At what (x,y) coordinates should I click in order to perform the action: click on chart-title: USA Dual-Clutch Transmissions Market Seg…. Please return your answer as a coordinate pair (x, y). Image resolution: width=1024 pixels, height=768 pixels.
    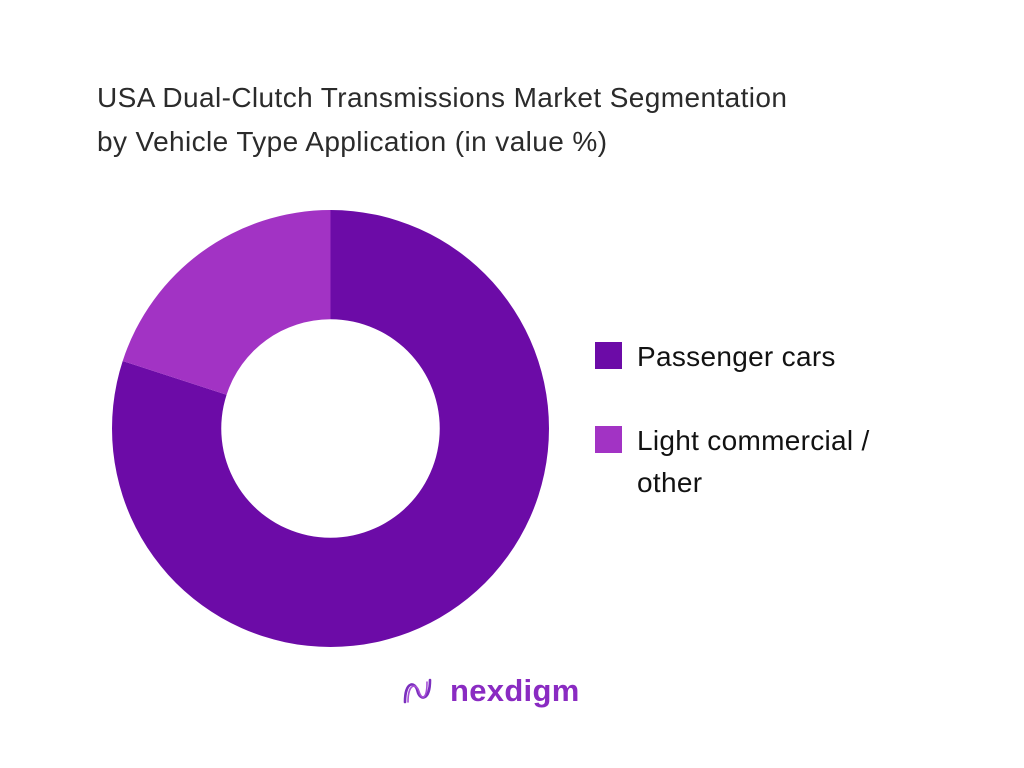
    Looking at the image, I should click on (547, 120).